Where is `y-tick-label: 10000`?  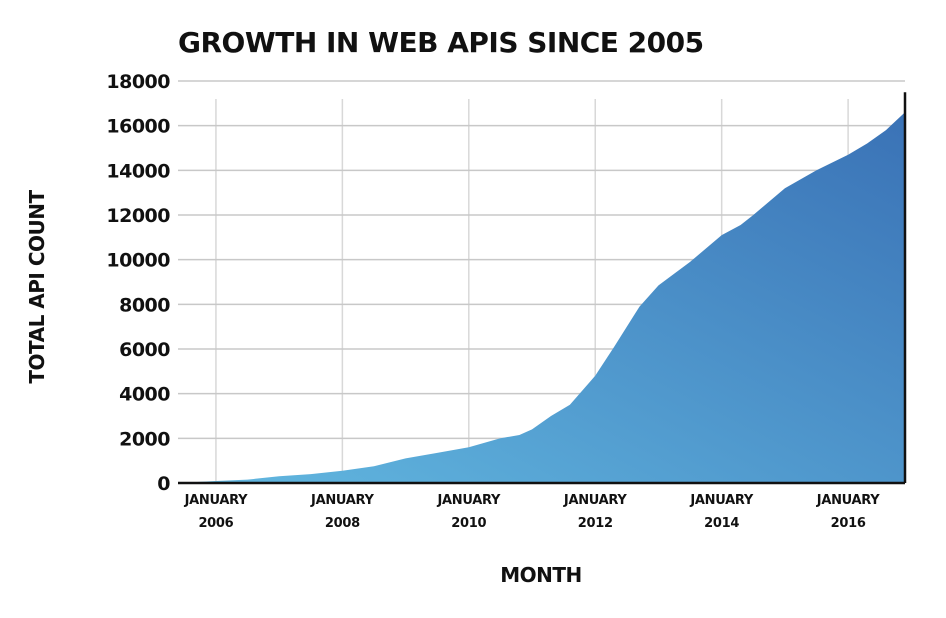 y-tick-label: 10000 is located at coordinates (138, 261).